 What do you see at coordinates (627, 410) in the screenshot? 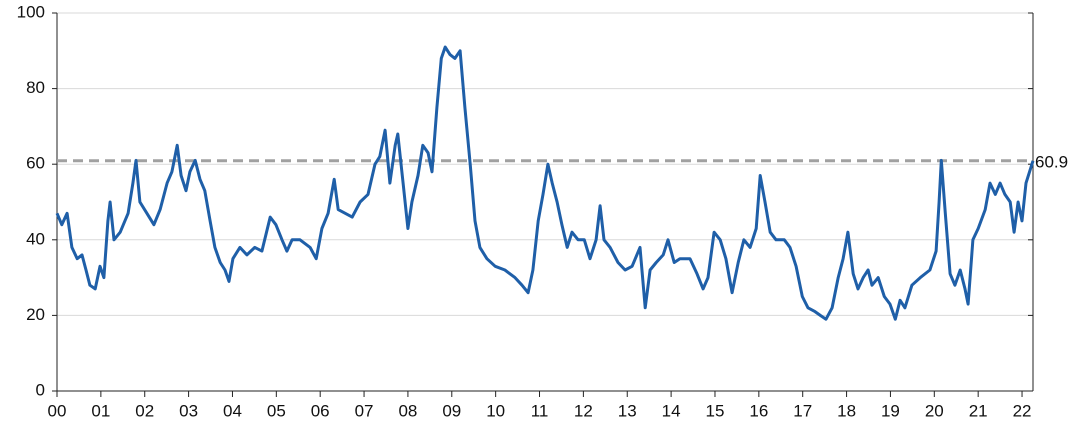
I see `x-tick-label: 13` at bounding box center [627, 410].